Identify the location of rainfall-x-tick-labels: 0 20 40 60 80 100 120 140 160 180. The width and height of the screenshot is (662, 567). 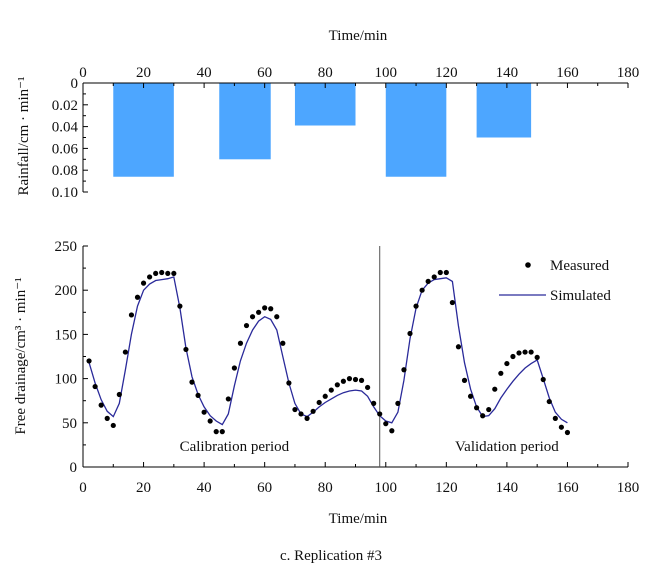
(359, 73).